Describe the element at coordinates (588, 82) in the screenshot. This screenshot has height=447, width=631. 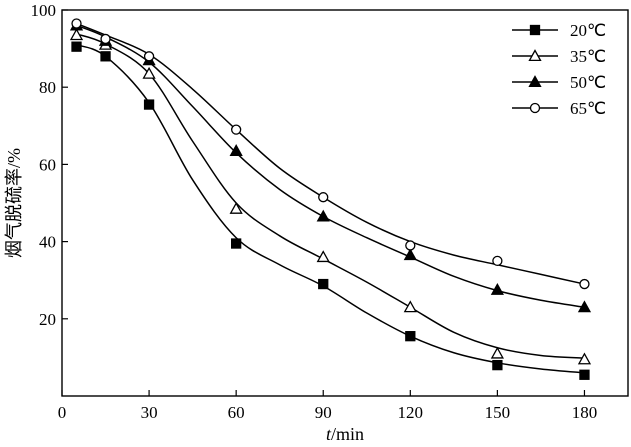
I see `legend-label: 50℃` at that location.